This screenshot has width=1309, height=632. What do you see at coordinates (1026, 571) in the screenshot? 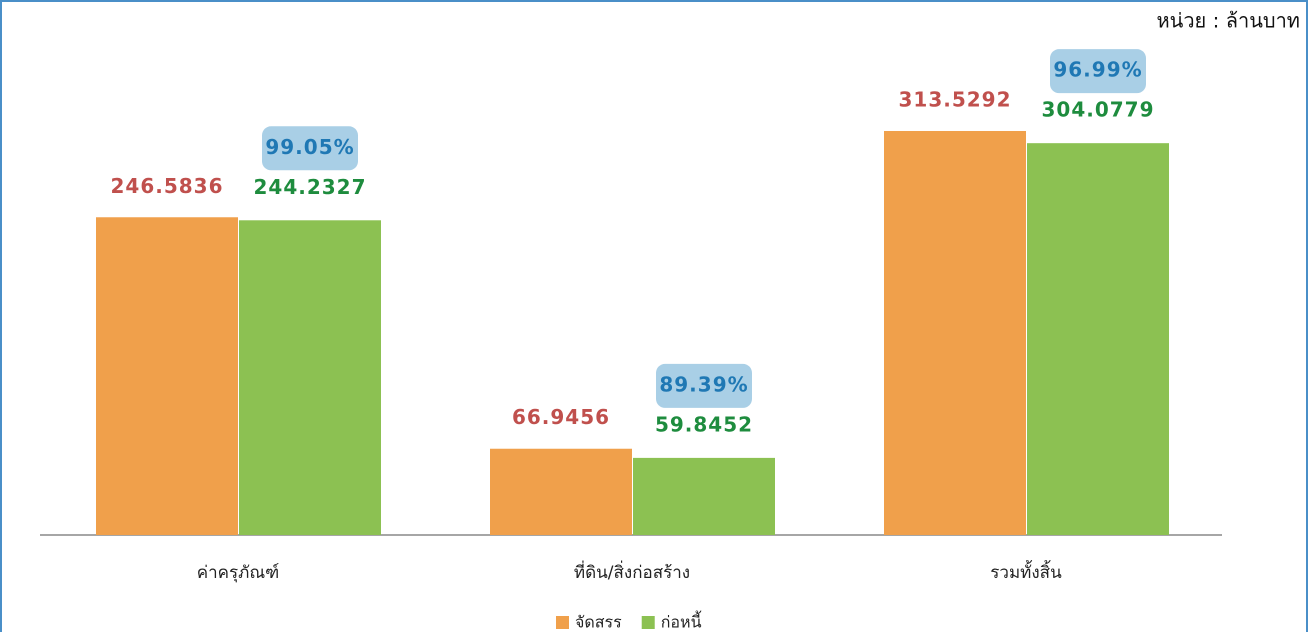
I see `x-tick-label: รวมทั้งสิ้น` at bounding box center [1026, 571].